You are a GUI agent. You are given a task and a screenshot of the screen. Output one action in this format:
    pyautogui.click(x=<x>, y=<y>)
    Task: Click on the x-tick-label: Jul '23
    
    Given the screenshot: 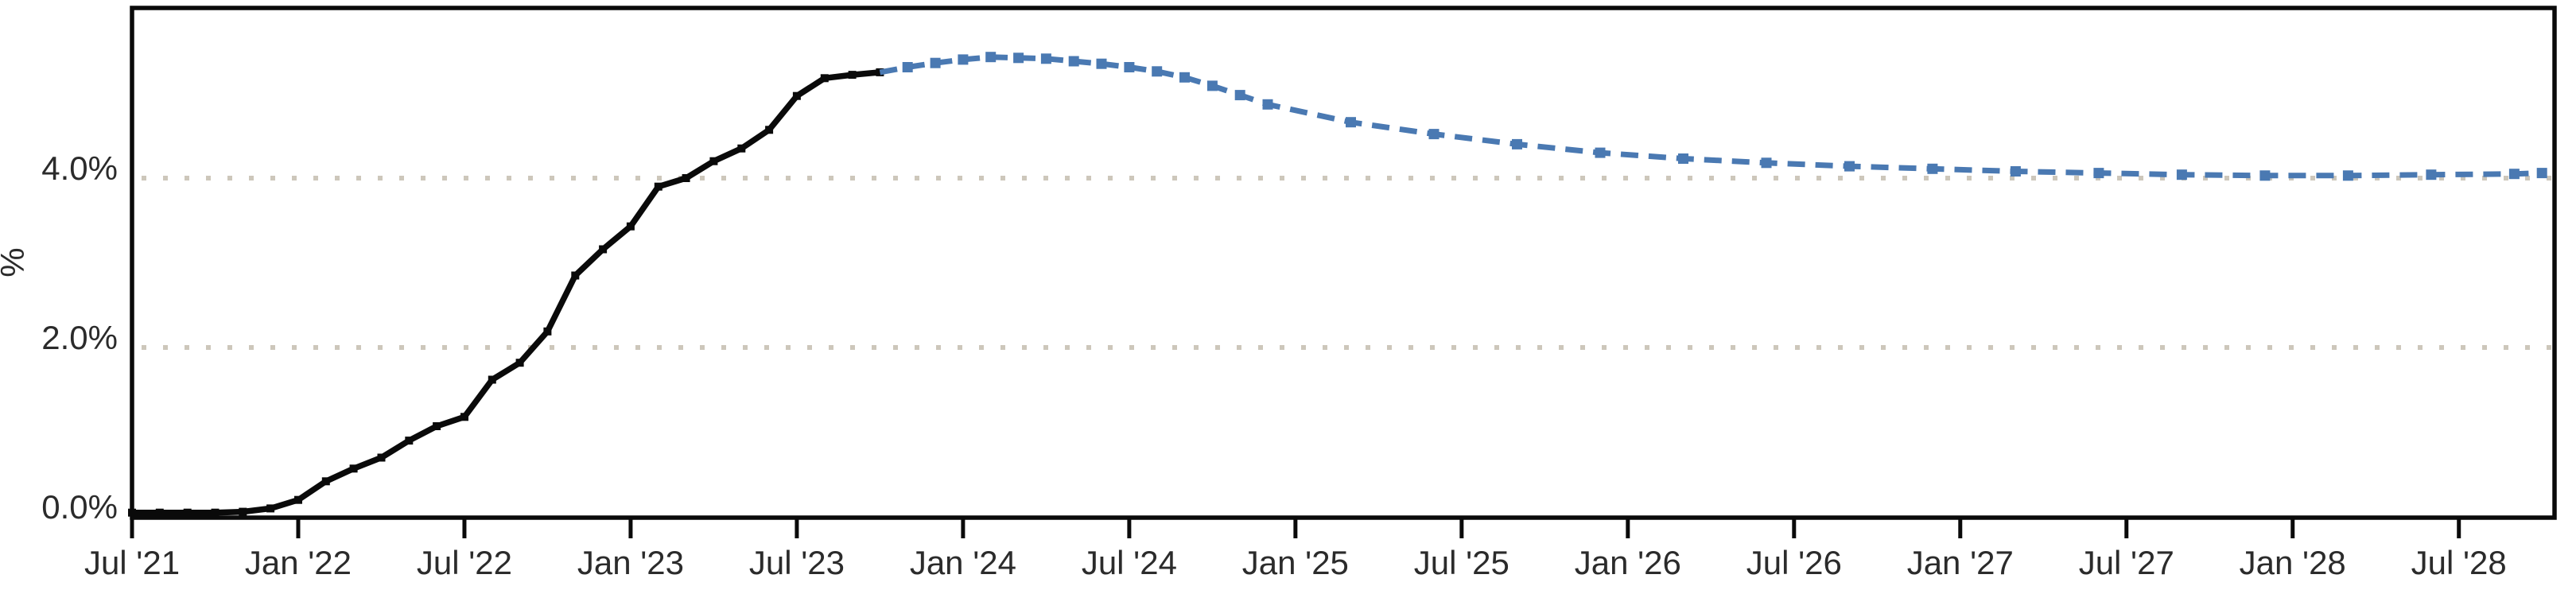 What is the action you would take?
    pyautogui.click(x=797, y=562)
    